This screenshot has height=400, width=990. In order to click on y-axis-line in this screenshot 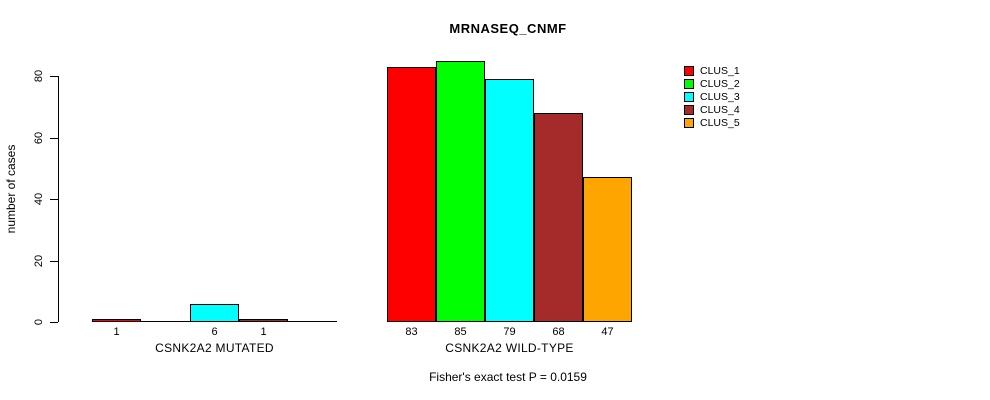, I will do `click(58, 199)`.